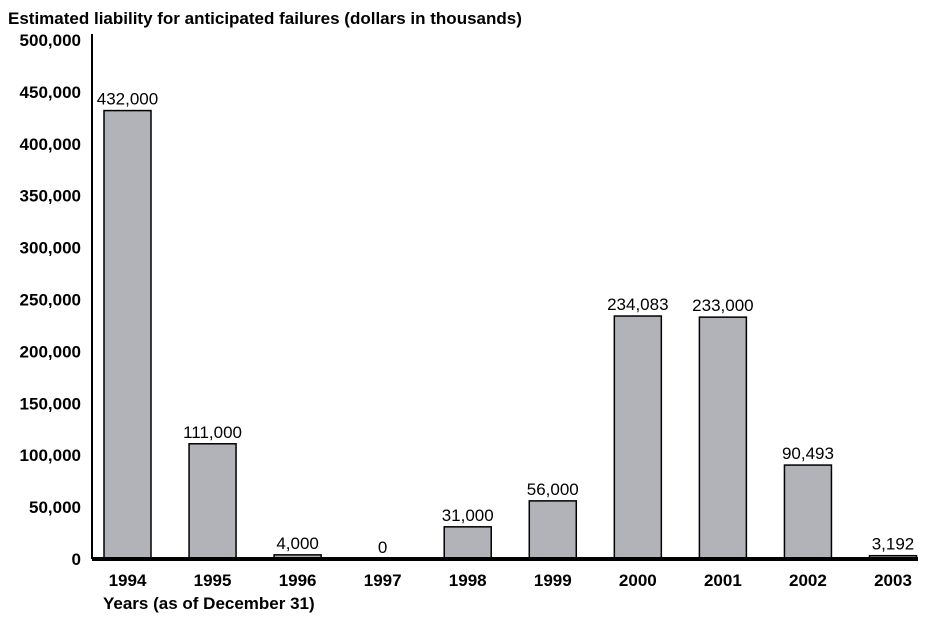  Describe the element at coordinates (213, 580) in the screenshot. I see `x-tick-label-1995: 1995` at that location.